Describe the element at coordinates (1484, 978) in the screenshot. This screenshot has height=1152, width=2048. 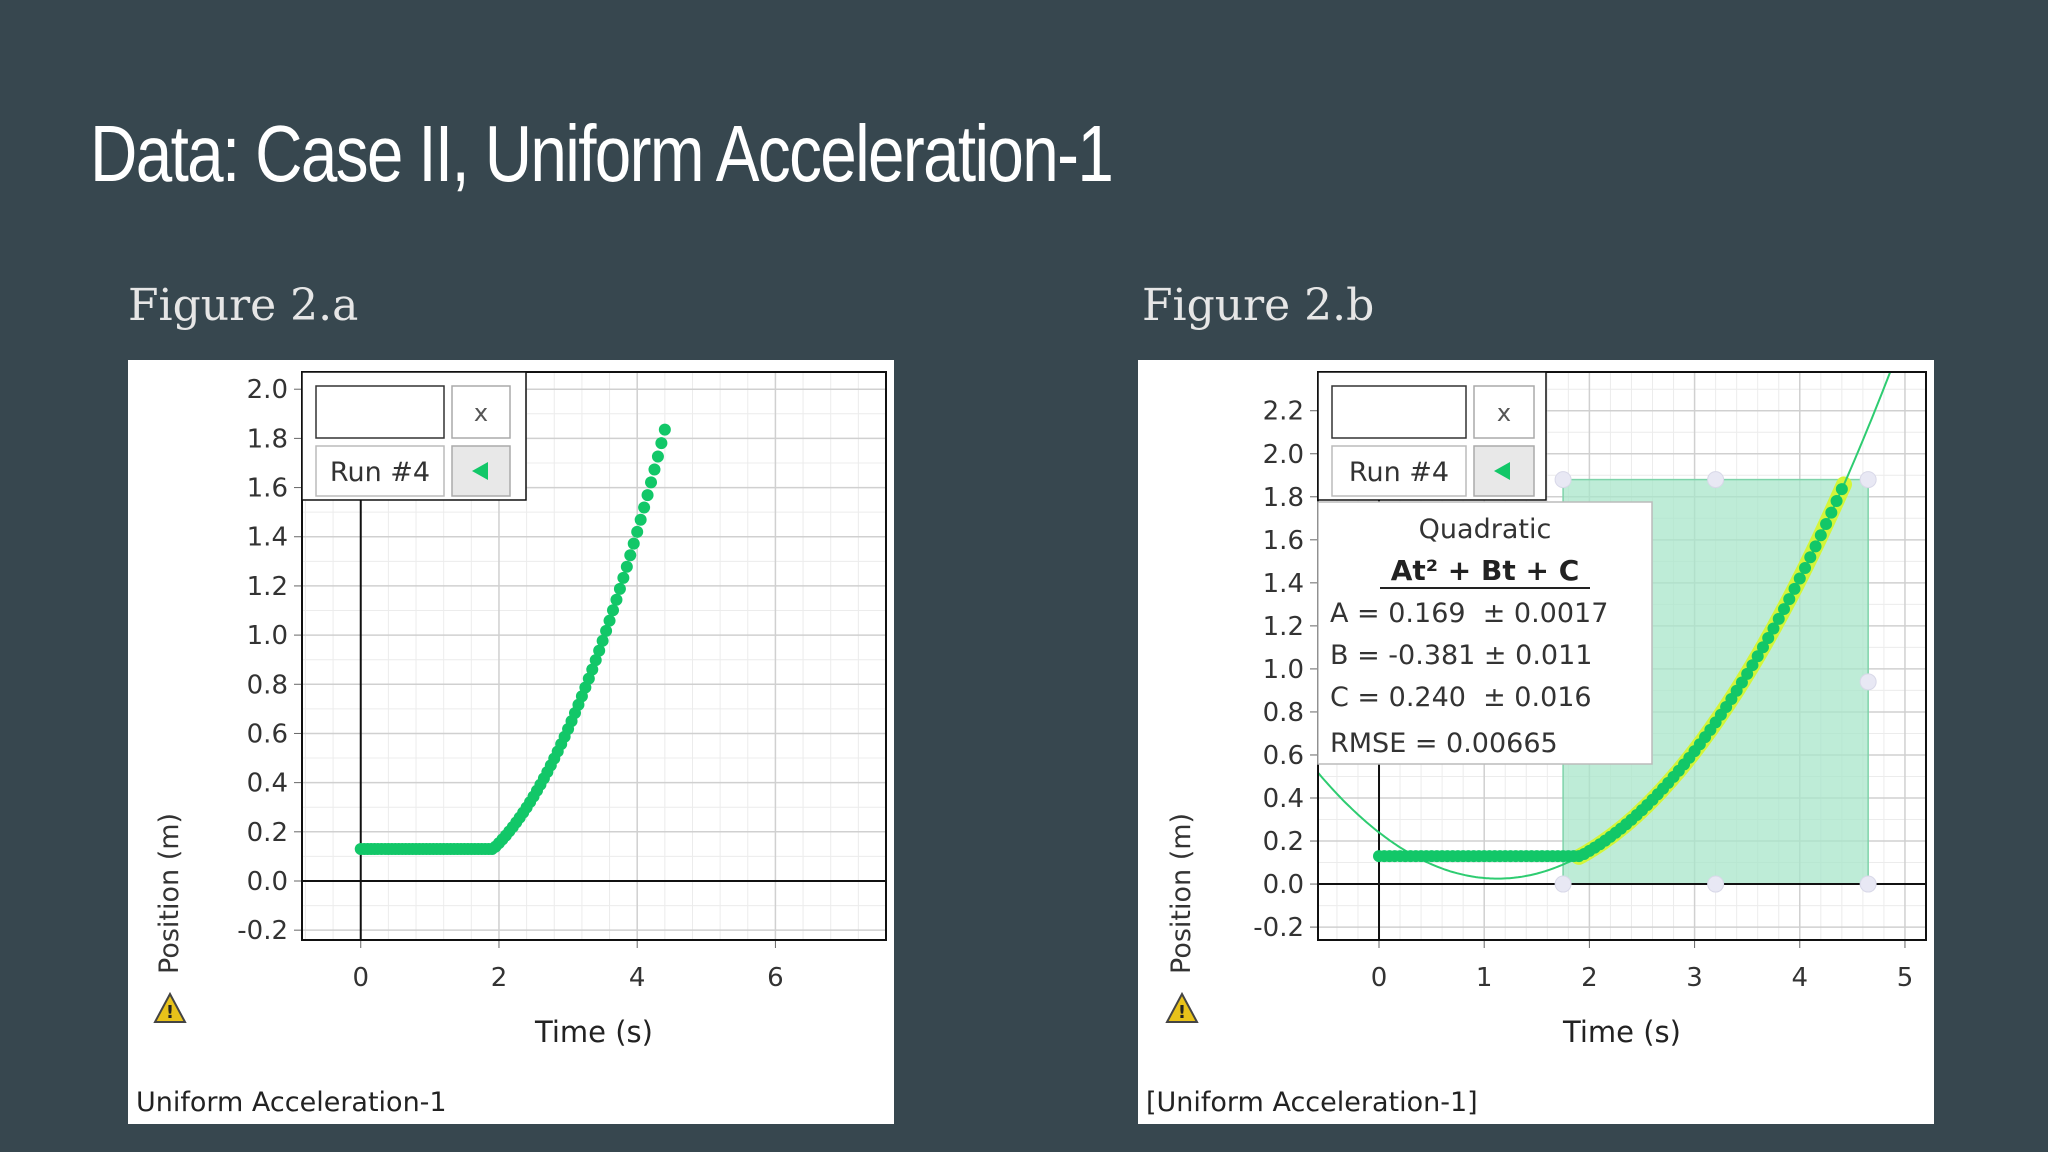
I see `x-tick-label: 1` at that location.